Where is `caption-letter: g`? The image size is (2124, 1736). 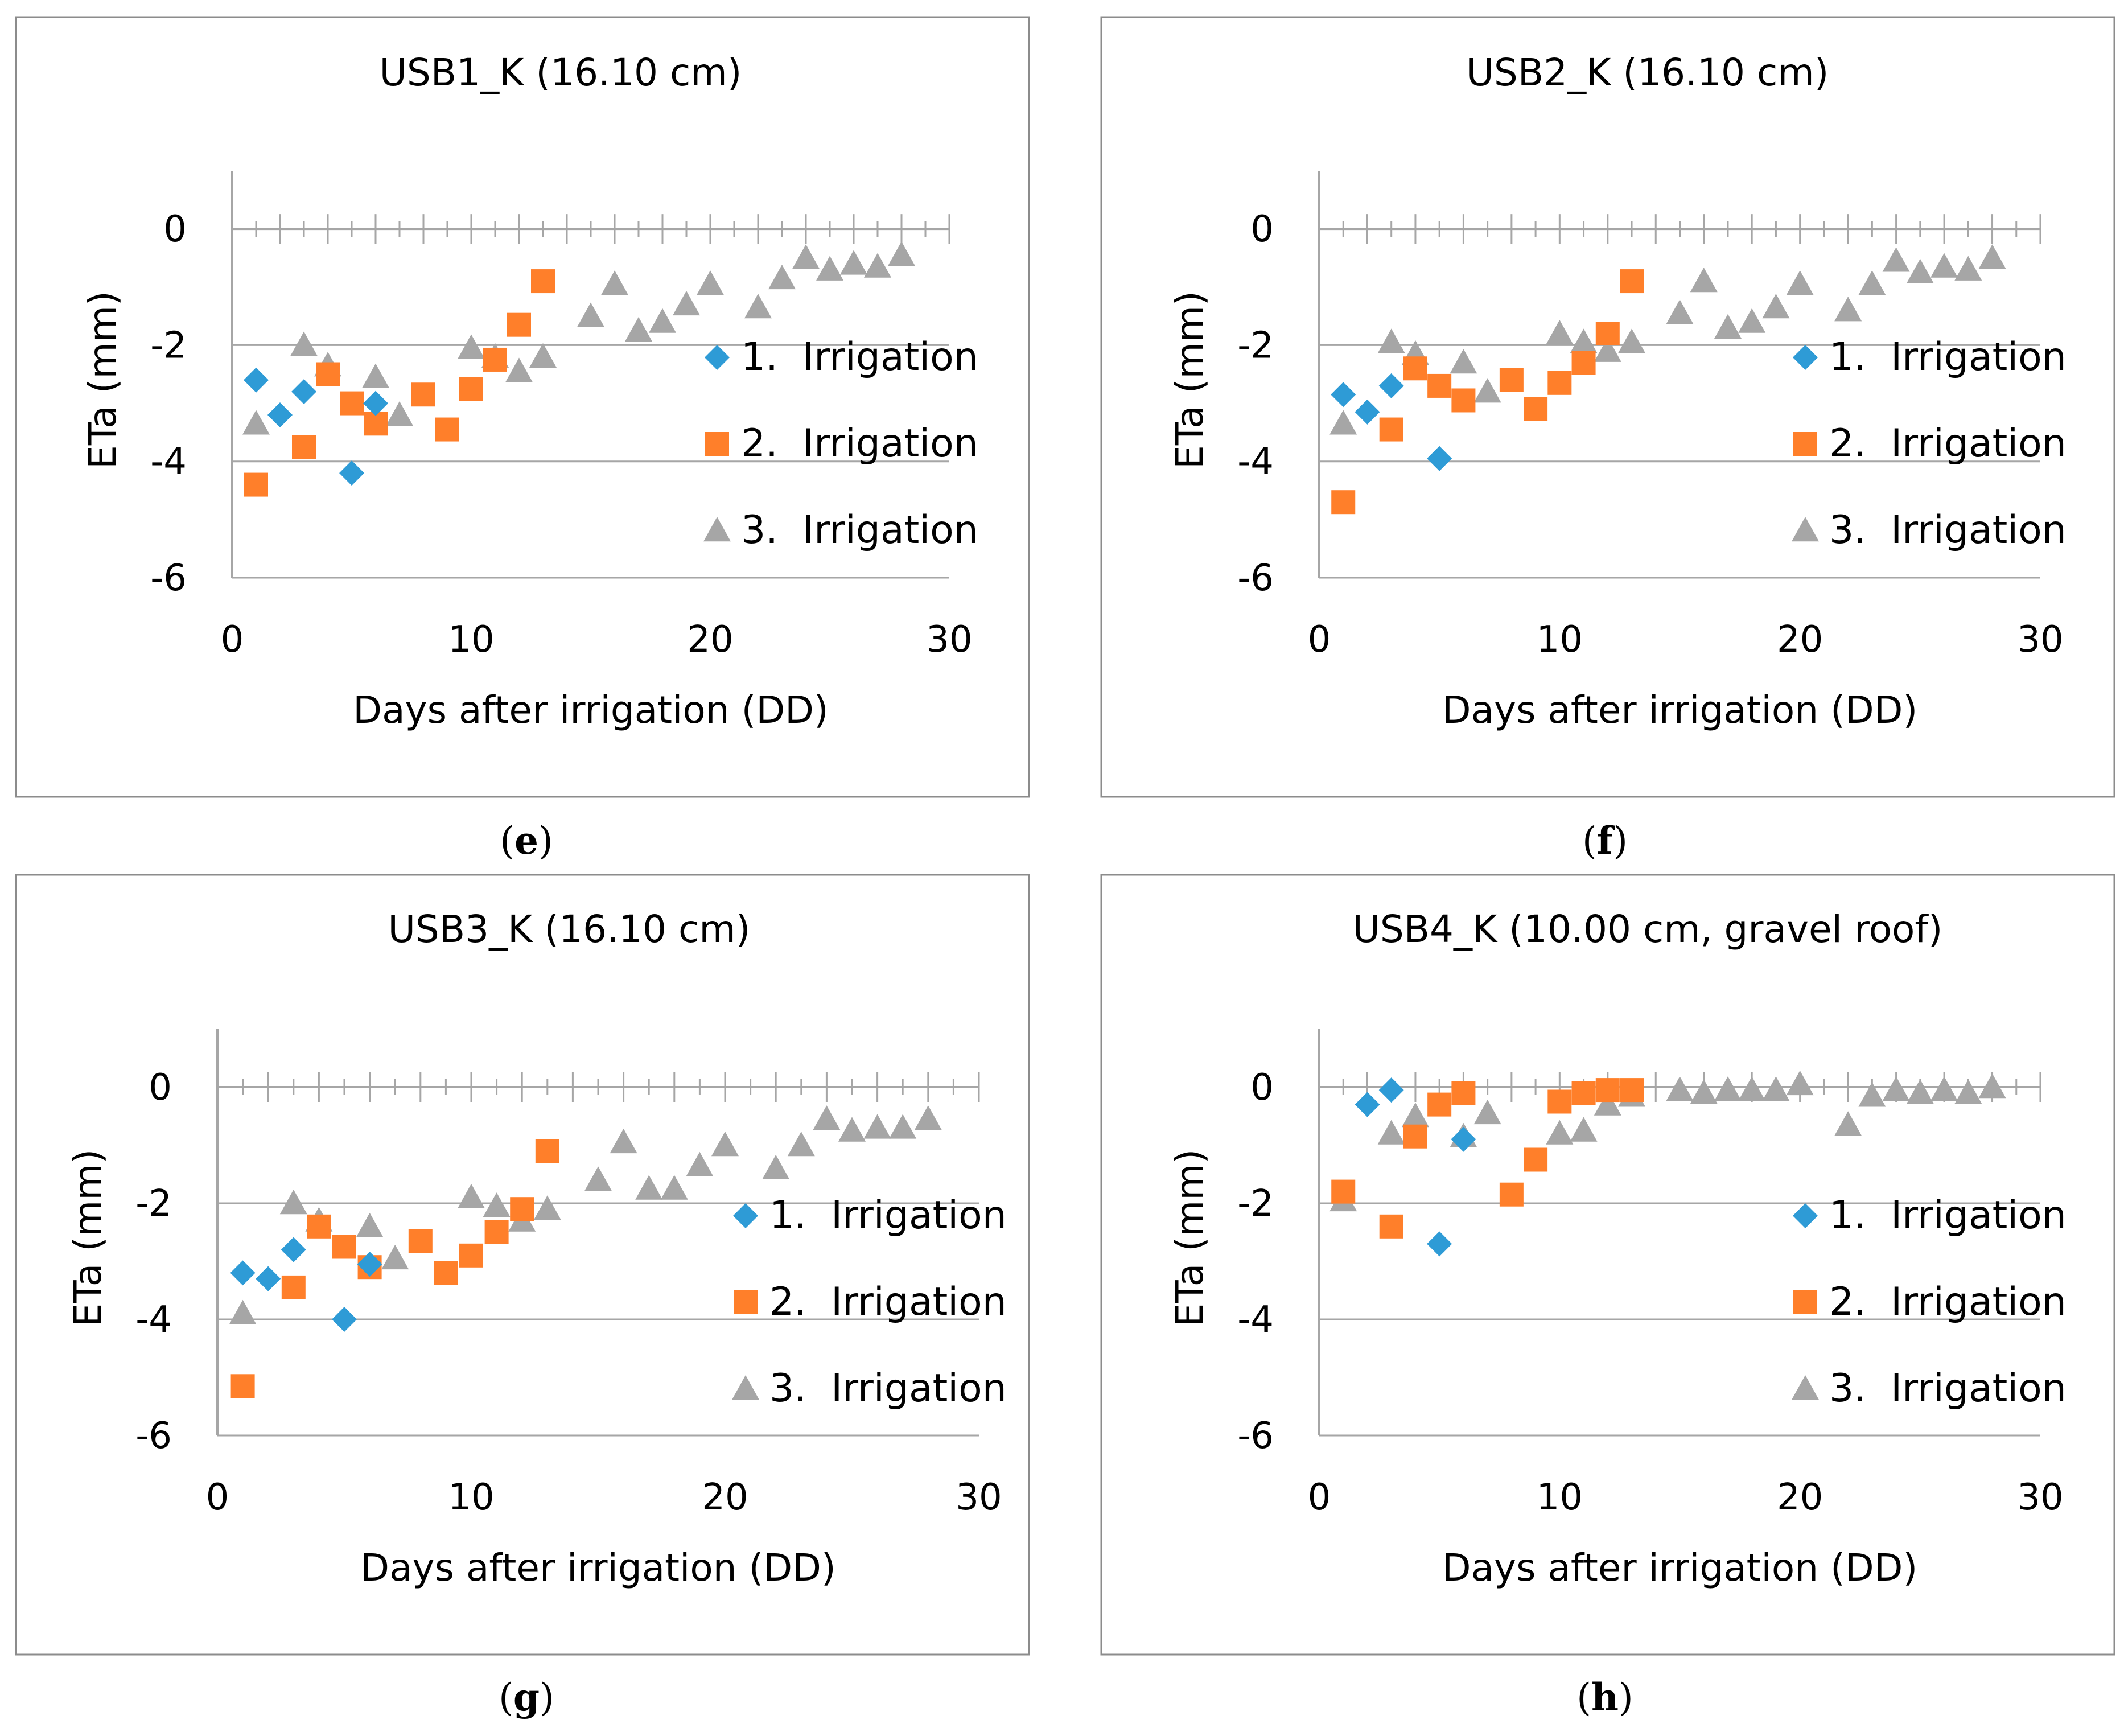 caption-letter: g is located at coordinates (526, 1697).